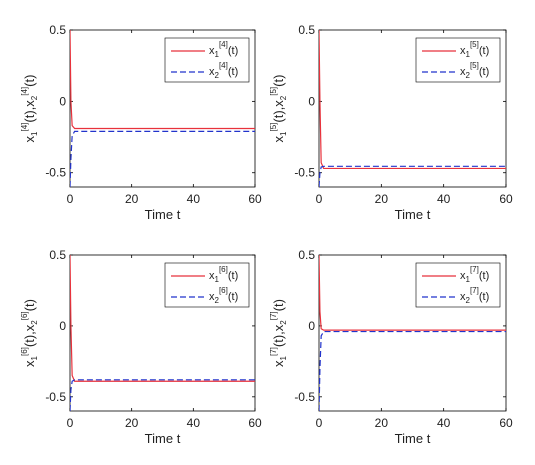 This screenshot has width=535, height=465. Describe the element at coordinates (474, 290) in the screenshot. I see `legend-sup: [7]` at that location.